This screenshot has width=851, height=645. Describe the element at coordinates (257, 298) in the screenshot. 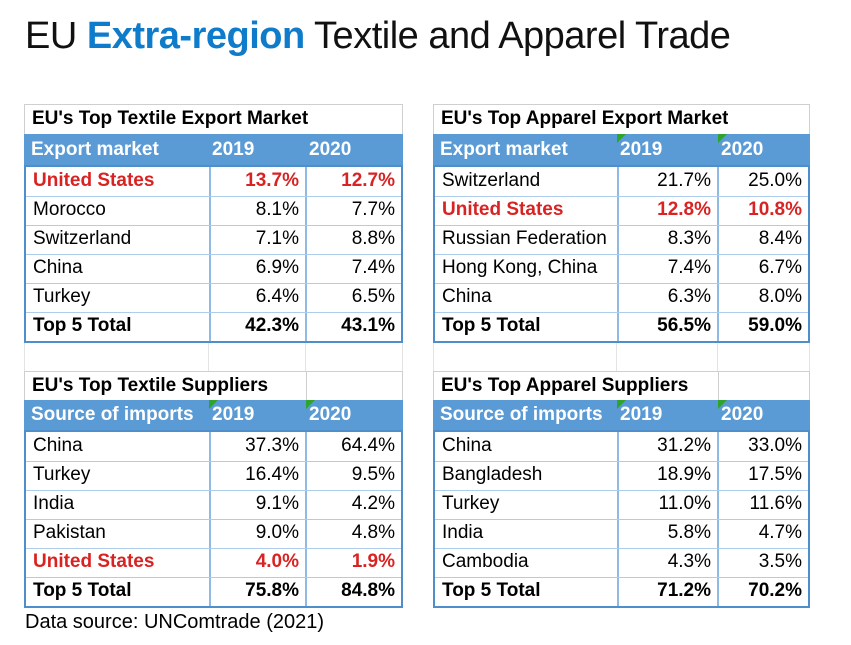

I see `row-value: 6.4%` at that location.